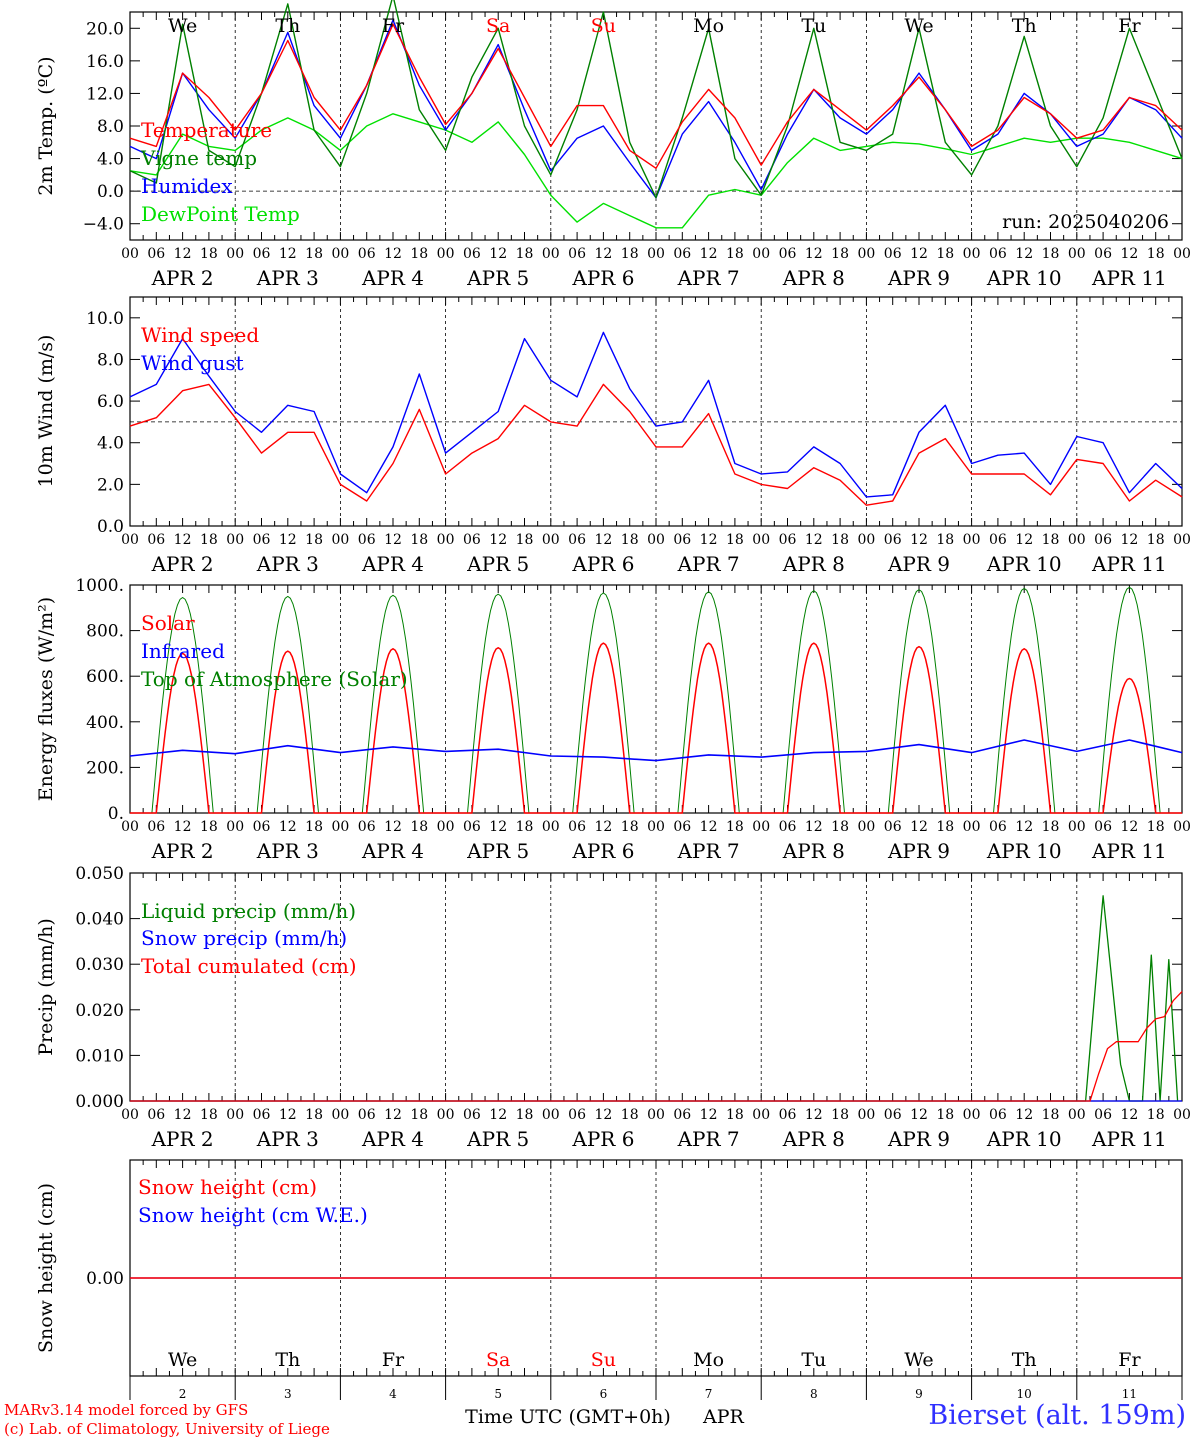 The image size is (1194, 1440). I want to click on y-tick-label: 6.0, so click(110, 402).